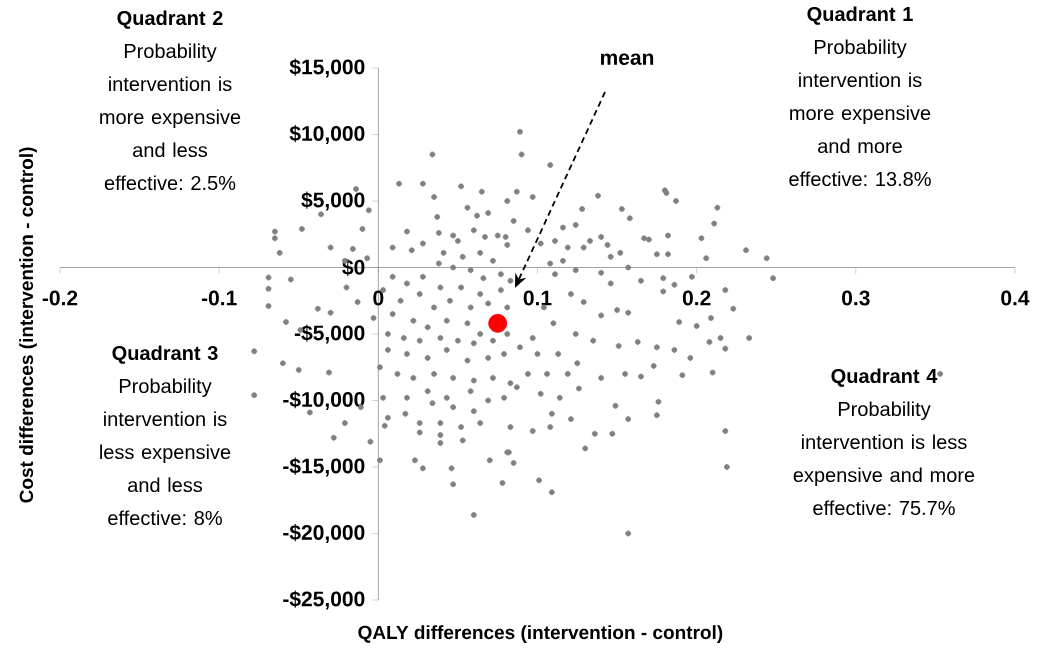 The height and width of the screenshot is (649, 1040). Describe the element at coordinates (1015, 298) in the screenshot. I see `x-tick-label: 0.4` at that location.